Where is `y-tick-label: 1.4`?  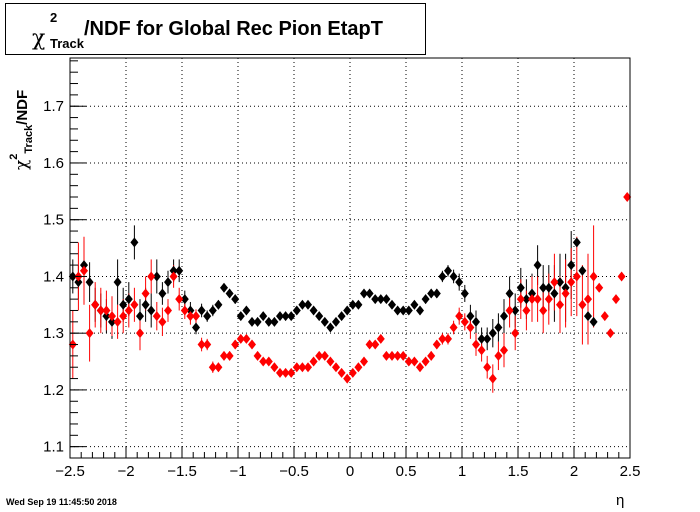
y-tick-label: 1.4 is located at coordinates (53, 276).